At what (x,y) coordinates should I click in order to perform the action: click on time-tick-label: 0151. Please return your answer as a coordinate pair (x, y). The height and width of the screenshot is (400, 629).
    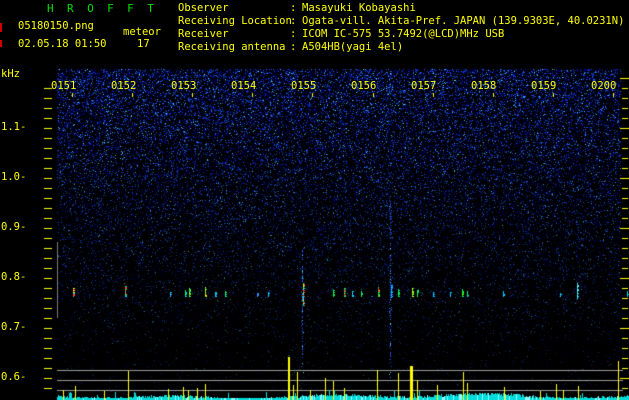
    Looking at the image, I should click on (64, 86).